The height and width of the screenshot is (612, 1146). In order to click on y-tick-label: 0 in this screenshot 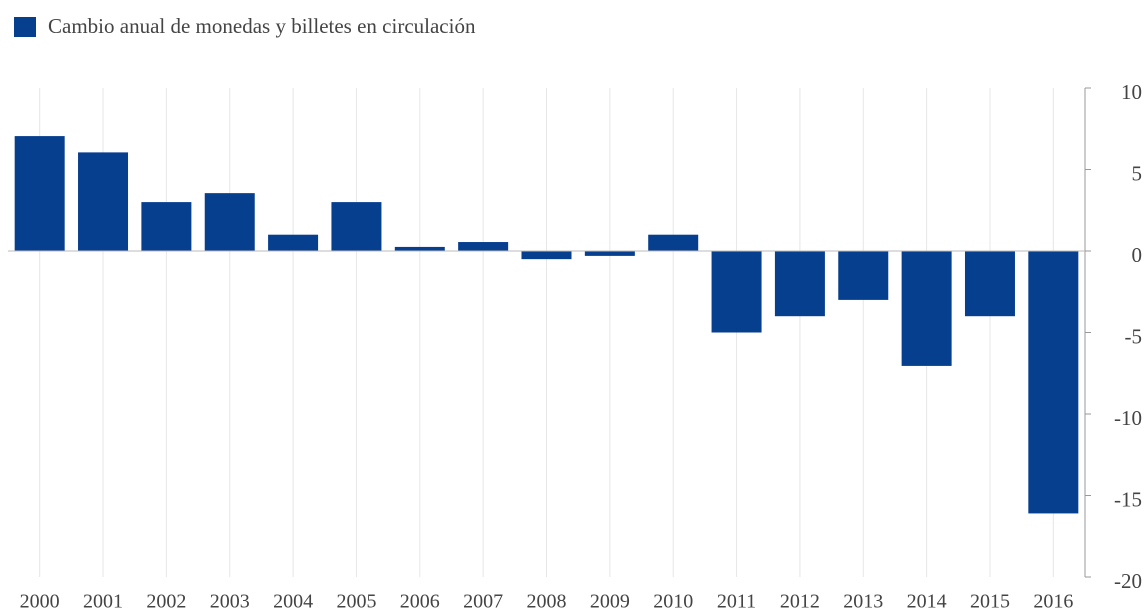, I will do `click(1137, 255)`.